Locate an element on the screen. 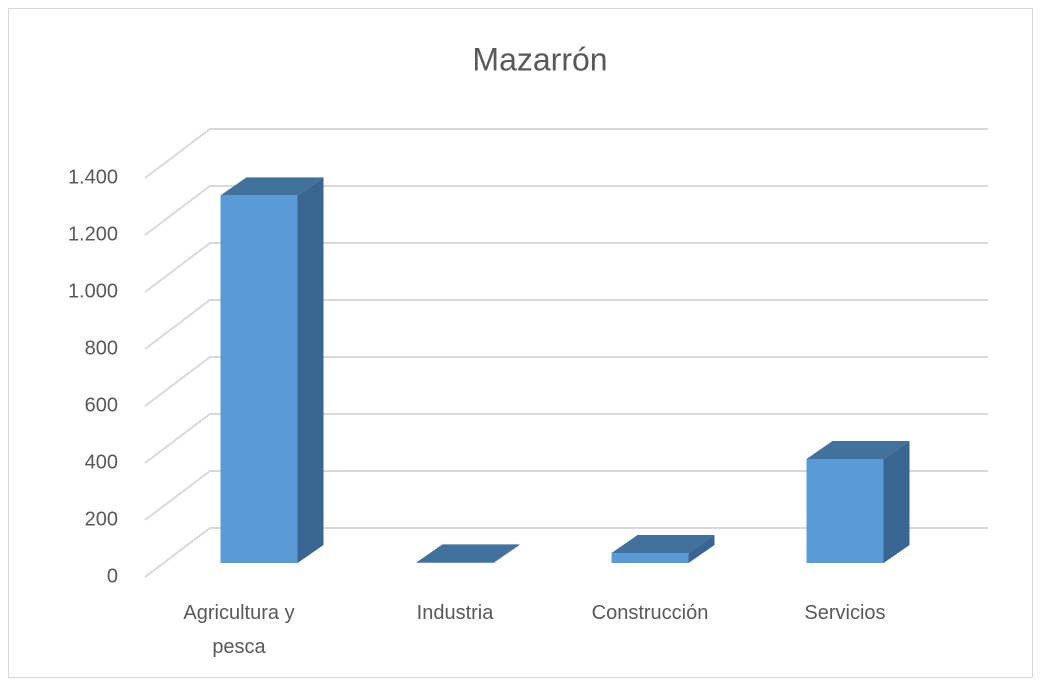  y-tick-label: 600 is located at coordinates (101, 405).